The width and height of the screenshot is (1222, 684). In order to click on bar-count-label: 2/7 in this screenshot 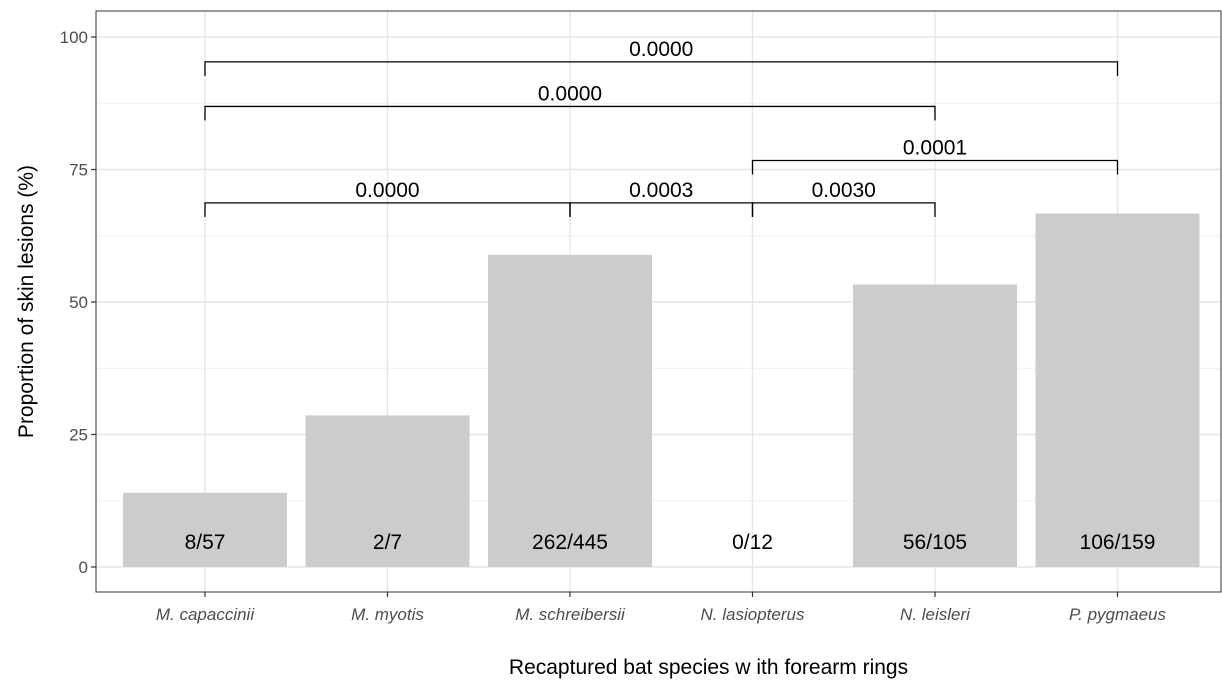, I will do `click(387, 542)`.